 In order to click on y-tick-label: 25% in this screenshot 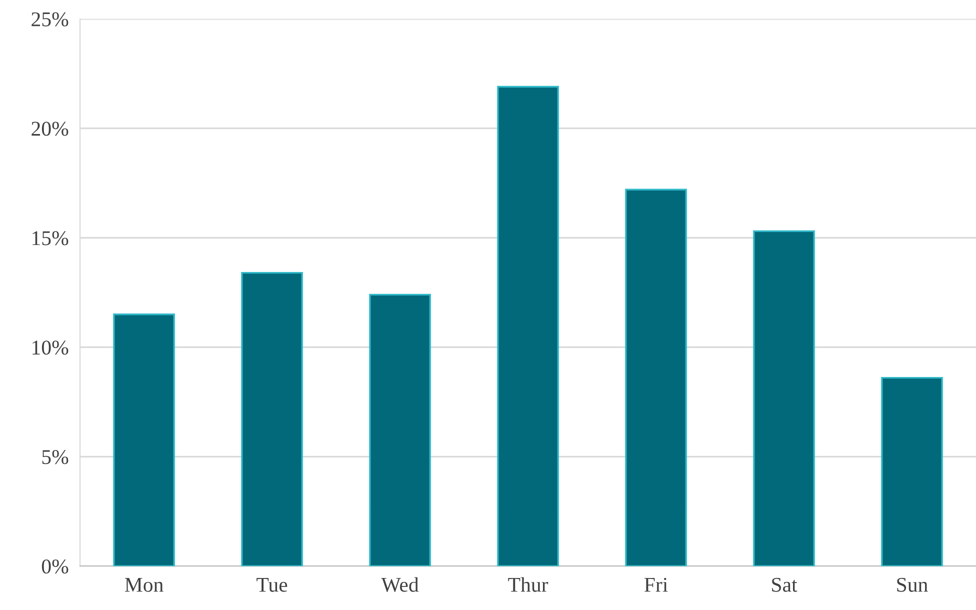, I will do `click(50, 19)`.